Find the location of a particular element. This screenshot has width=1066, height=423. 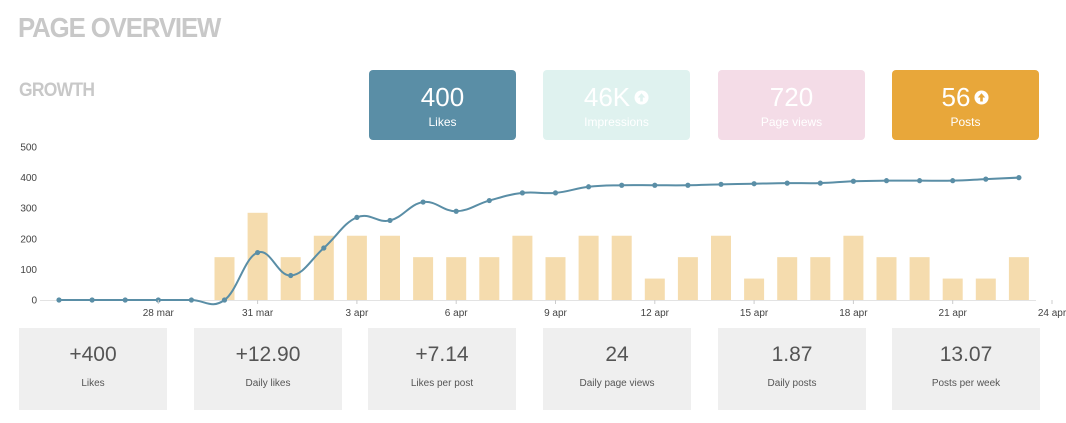

kpi-impressions-label: Impressions is located at coordinates (616, 122).